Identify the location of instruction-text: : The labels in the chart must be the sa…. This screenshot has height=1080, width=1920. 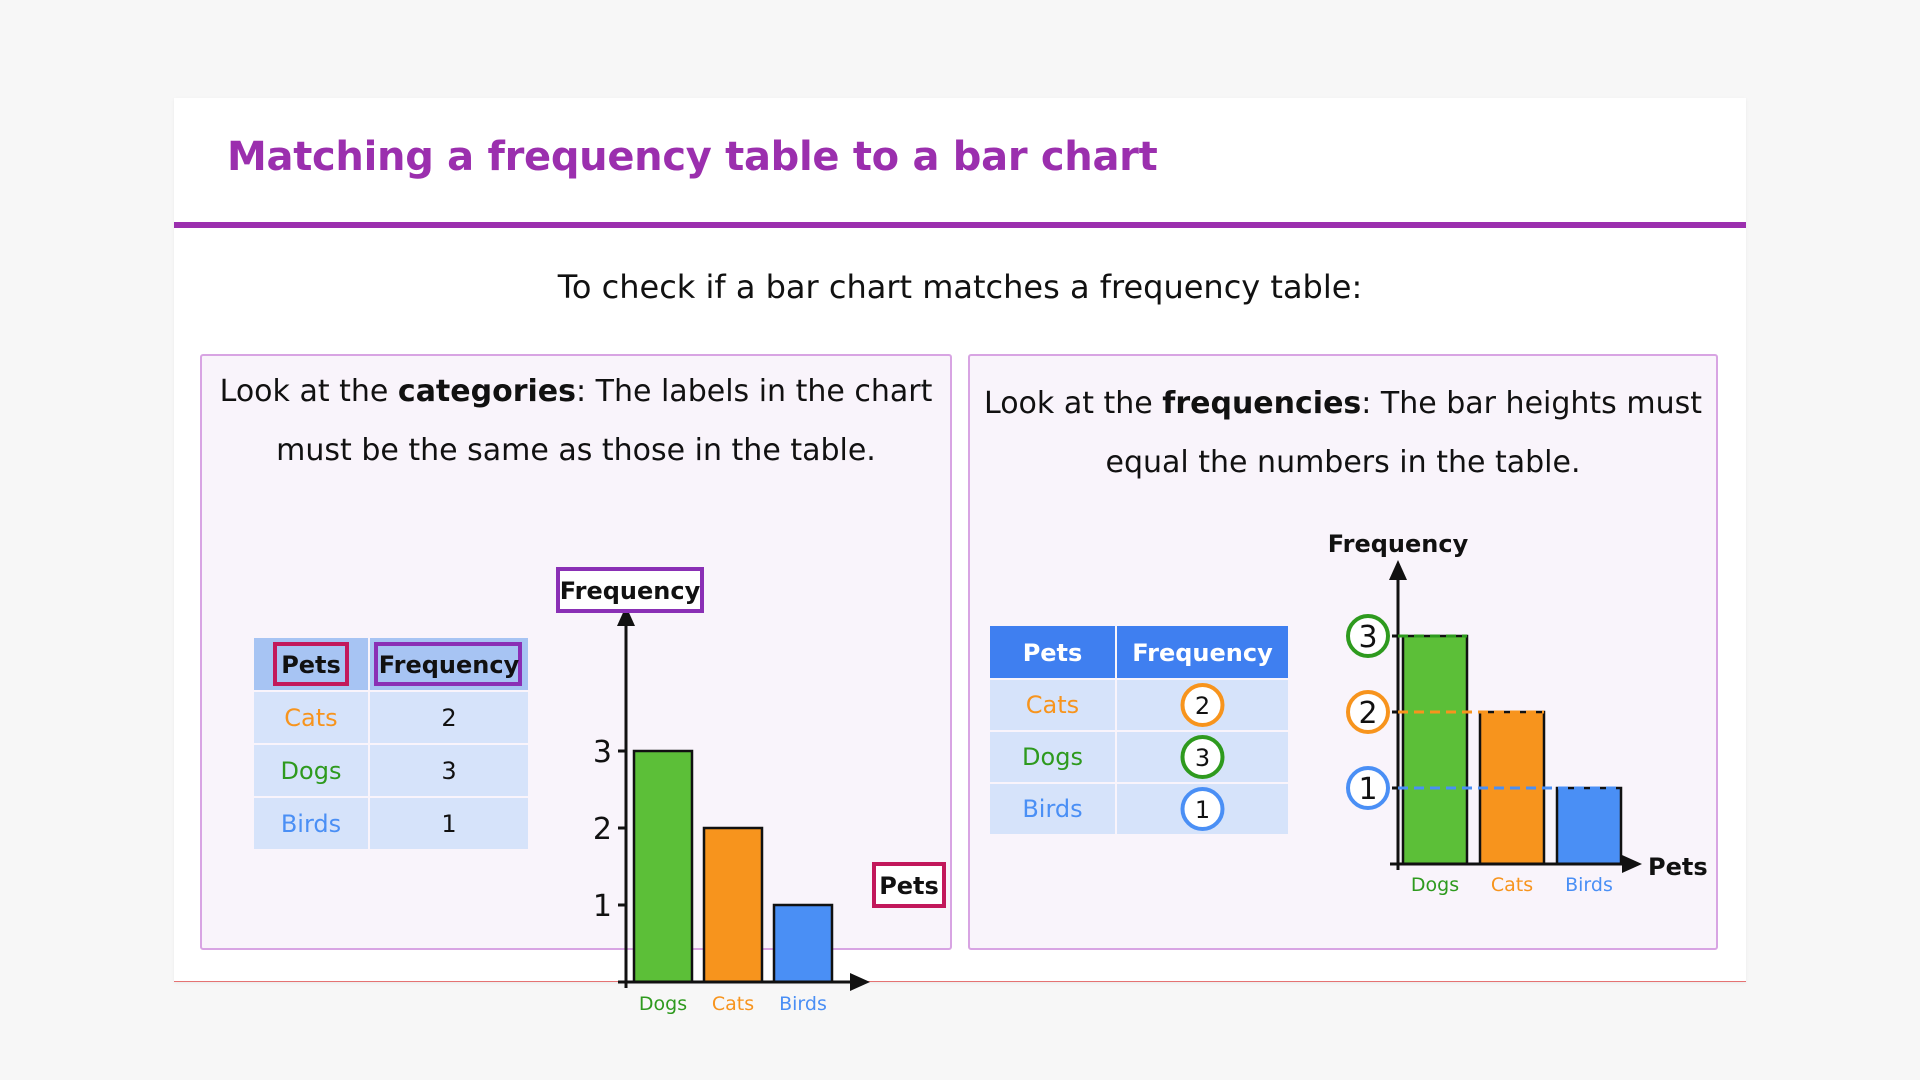
(604, 421).